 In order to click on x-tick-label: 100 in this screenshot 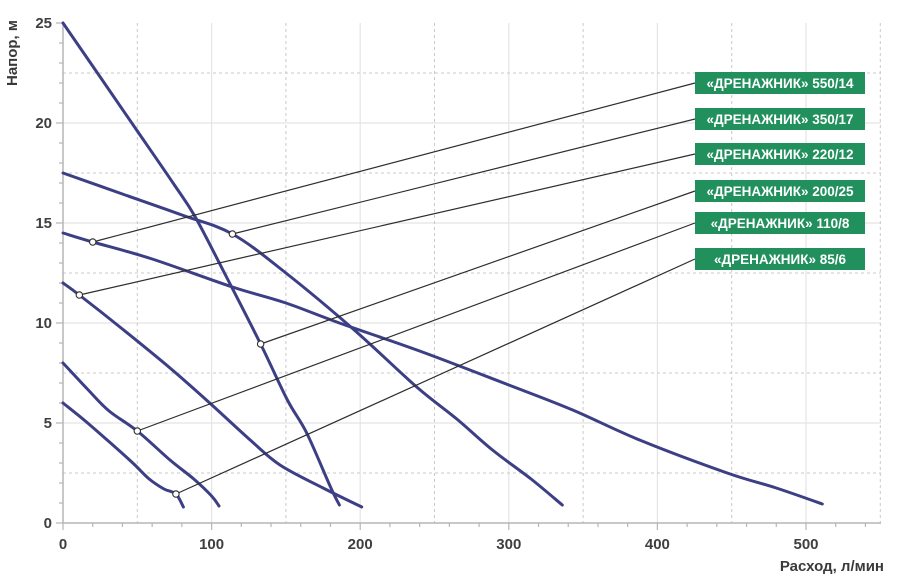, I will do `click(211, 544)`.